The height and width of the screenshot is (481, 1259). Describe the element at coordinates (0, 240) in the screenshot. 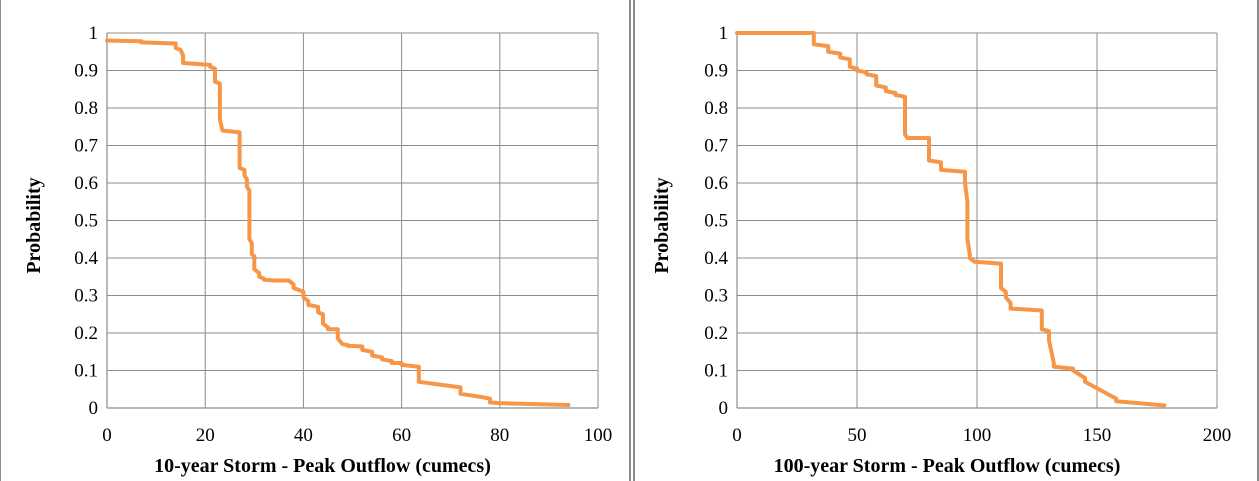

I see `panel-border-far-left` at that location.